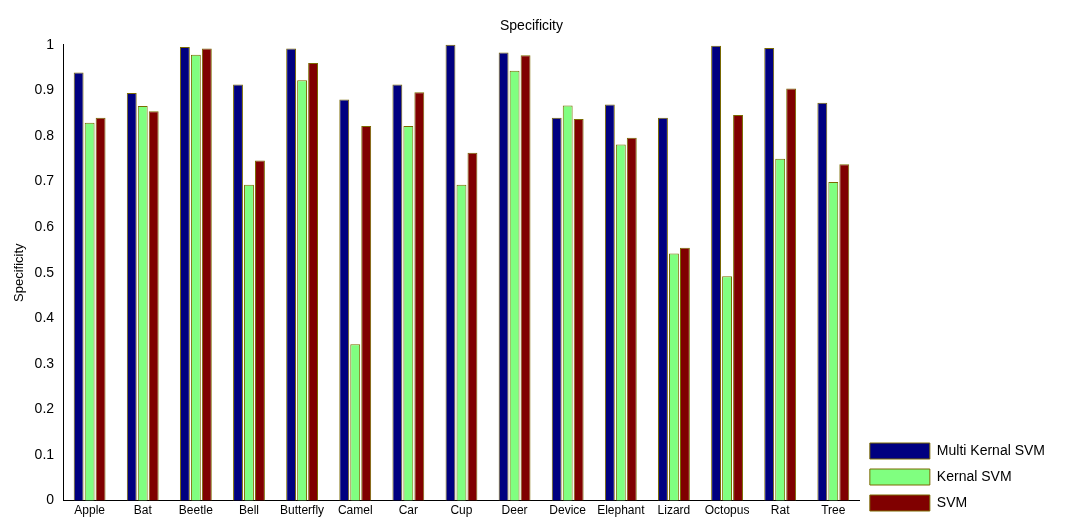 This screenshot has width=1073, height=529. I want to click on y-tick-label: 0.9, so click(44, 89).